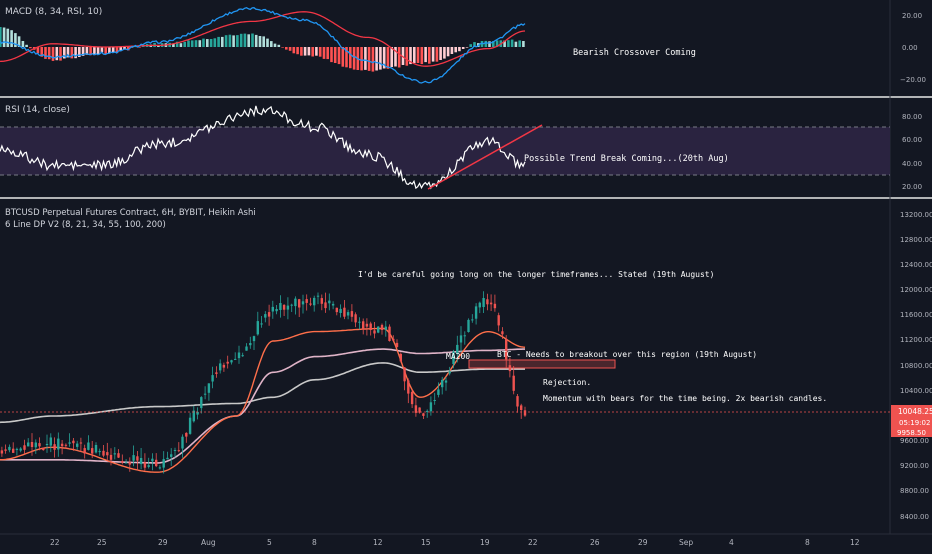 This screenshot has width=932, height=554. I want to click on price-axis-tick: 9600.00, so click(914, 441).